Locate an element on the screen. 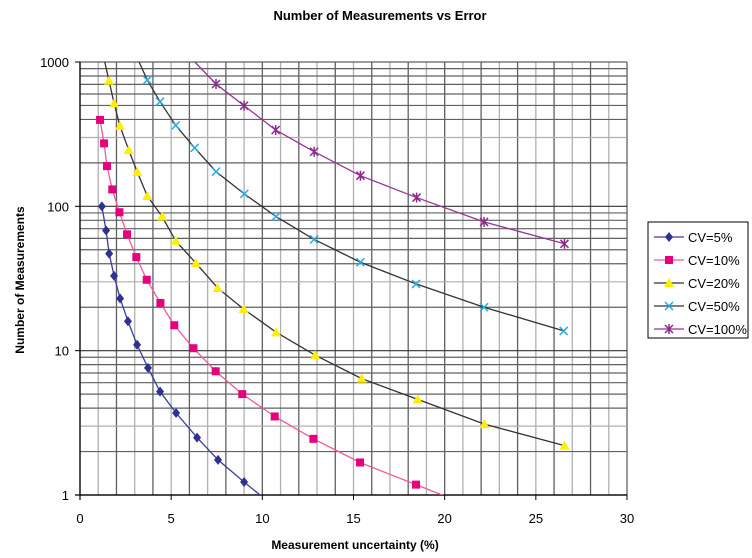 Image resolution: width=752 pixels, height=558 pixels. y-axis-label: Number of Measurements is located at coordinates (20, 280).